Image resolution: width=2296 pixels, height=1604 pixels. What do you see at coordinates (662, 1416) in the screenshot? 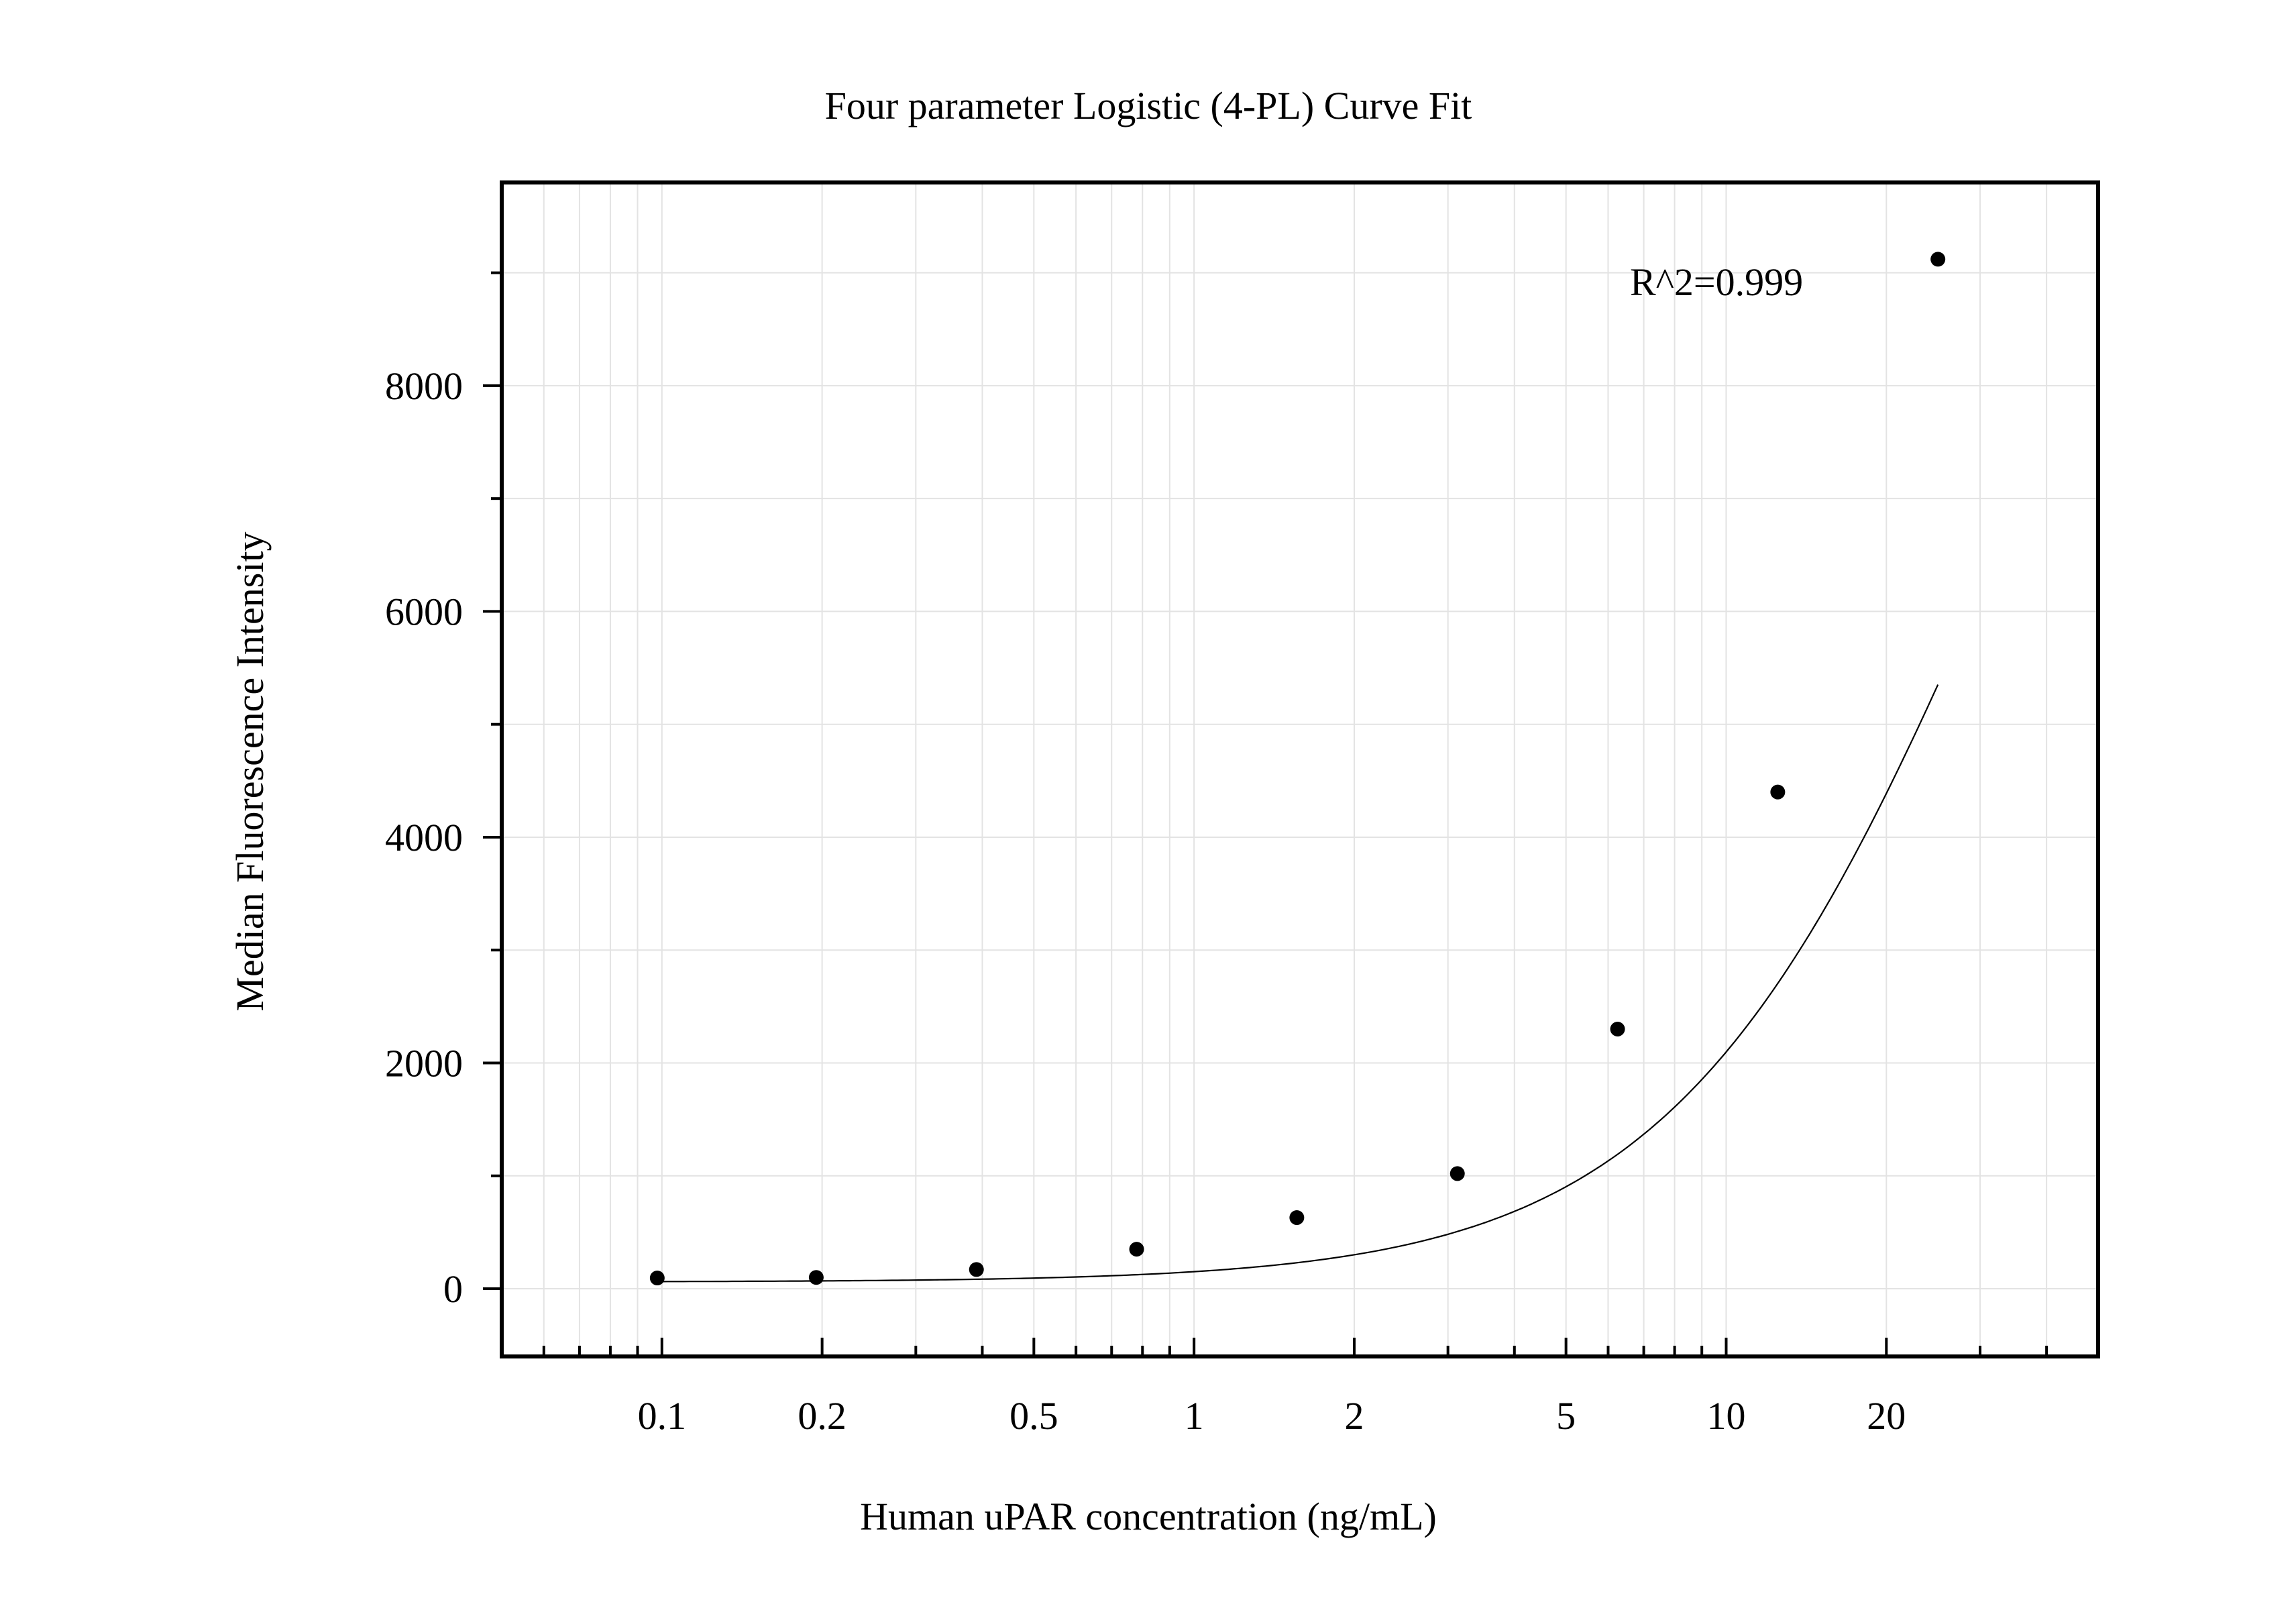
I see `x-tick-label: 0.1` at bounding box center [662, 1416].